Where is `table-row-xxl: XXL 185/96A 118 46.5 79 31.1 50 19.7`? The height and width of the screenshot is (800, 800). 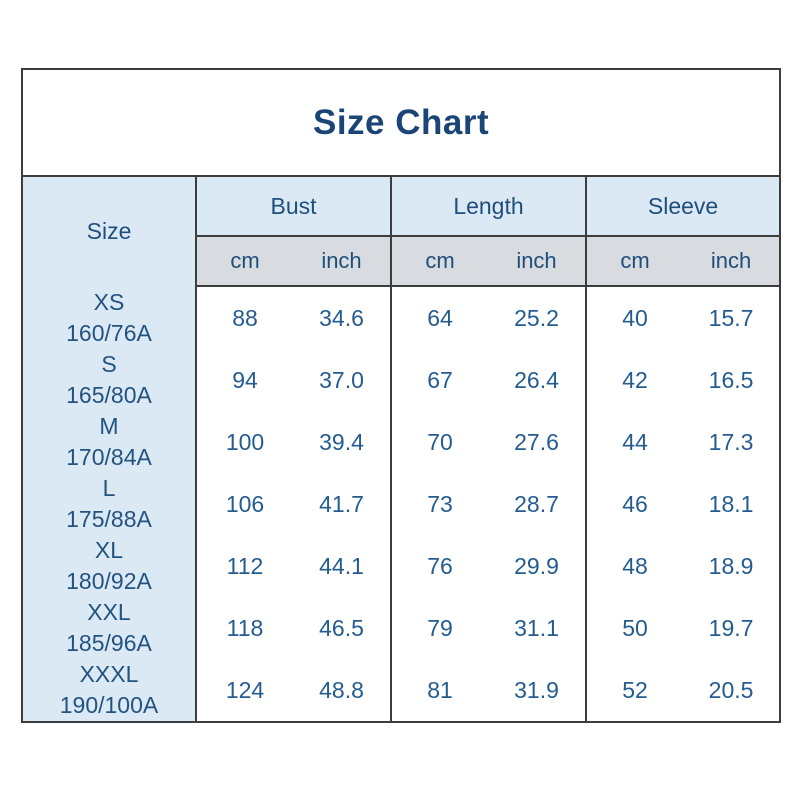 table-row-xxl: XXL 185/96A 118 46.5 79 31.1 50 19.7 is located at coordinates (401, 628).